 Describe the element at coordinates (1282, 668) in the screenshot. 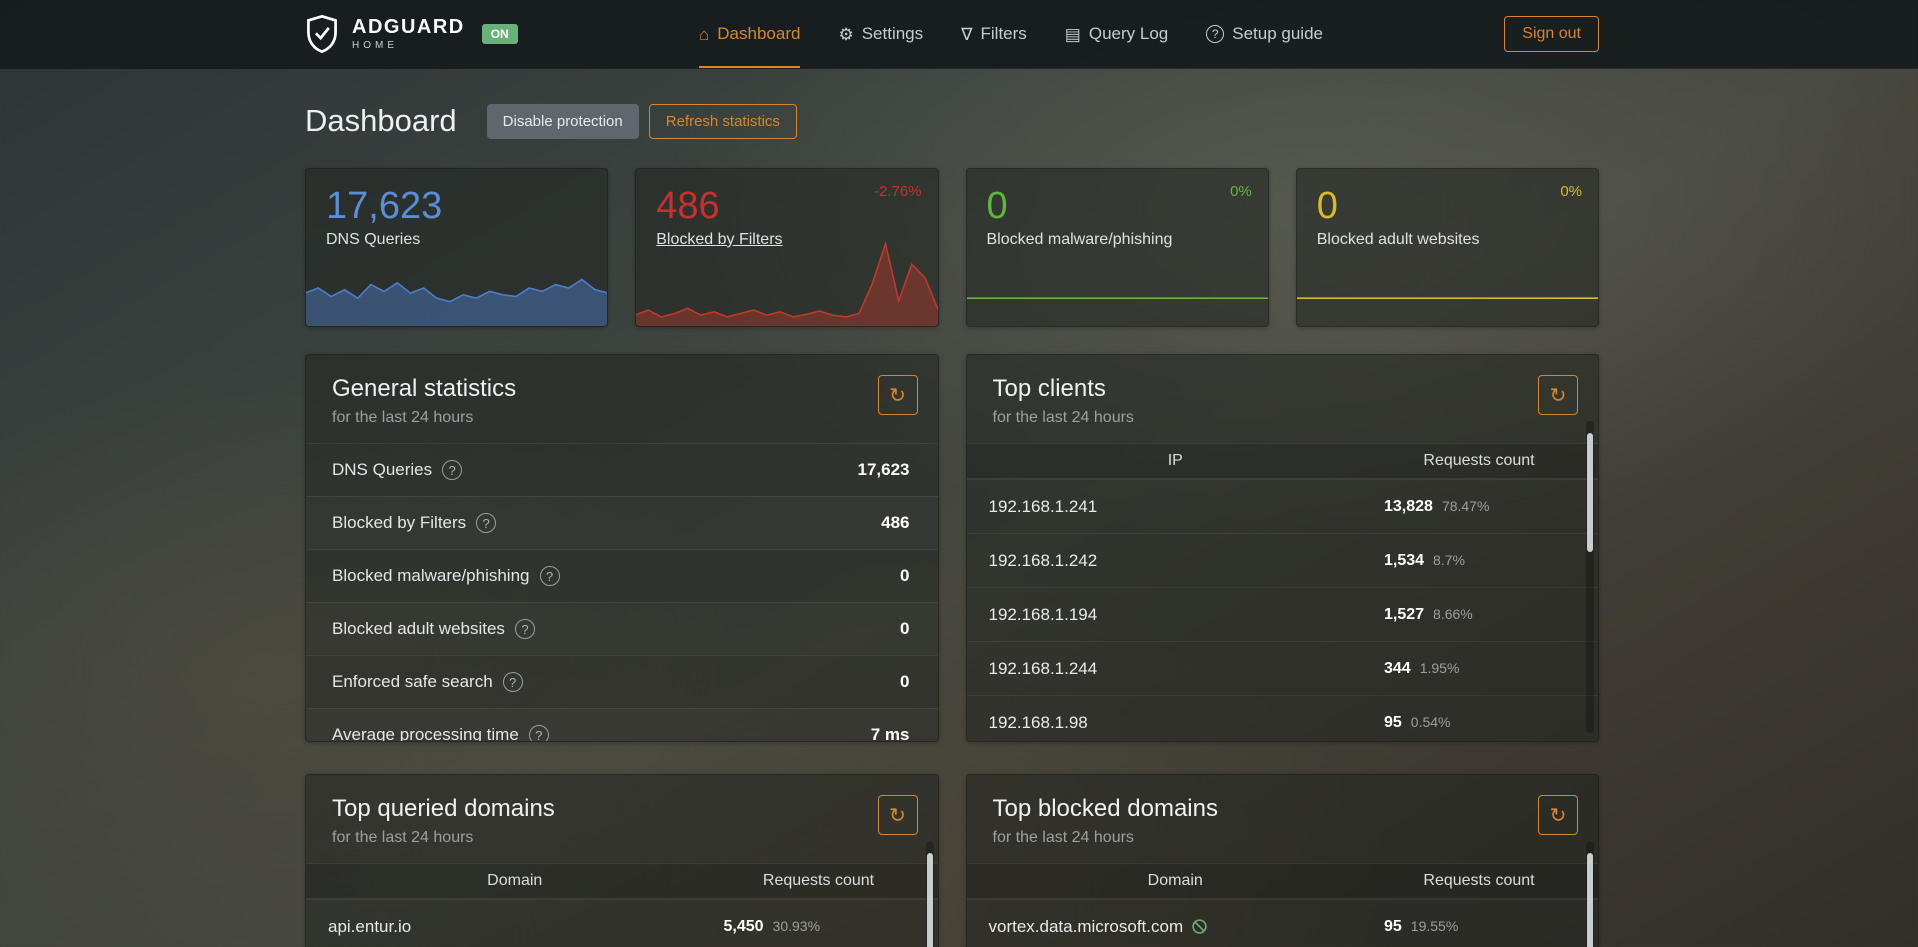

I see `table-row: 192.168.1.244 344 1.95%` at that location.